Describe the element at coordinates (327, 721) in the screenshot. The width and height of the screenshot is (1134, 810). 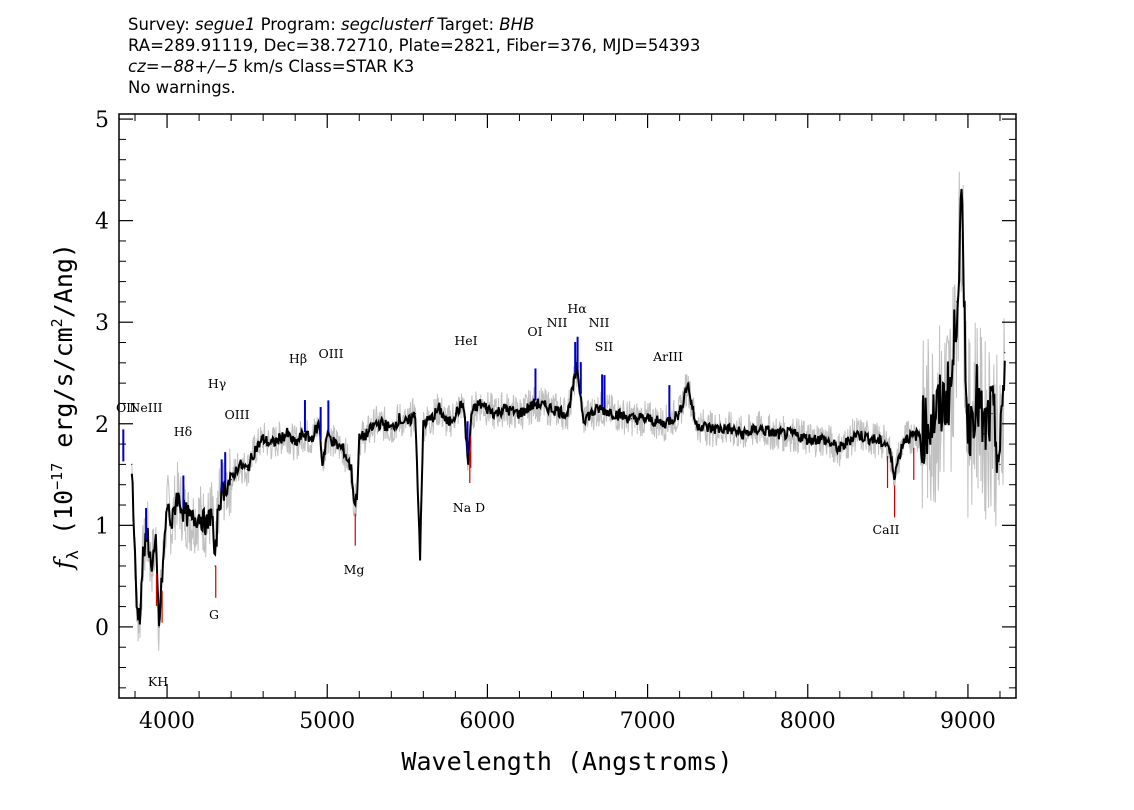
I see `x-tick-label: 5000` at that location.